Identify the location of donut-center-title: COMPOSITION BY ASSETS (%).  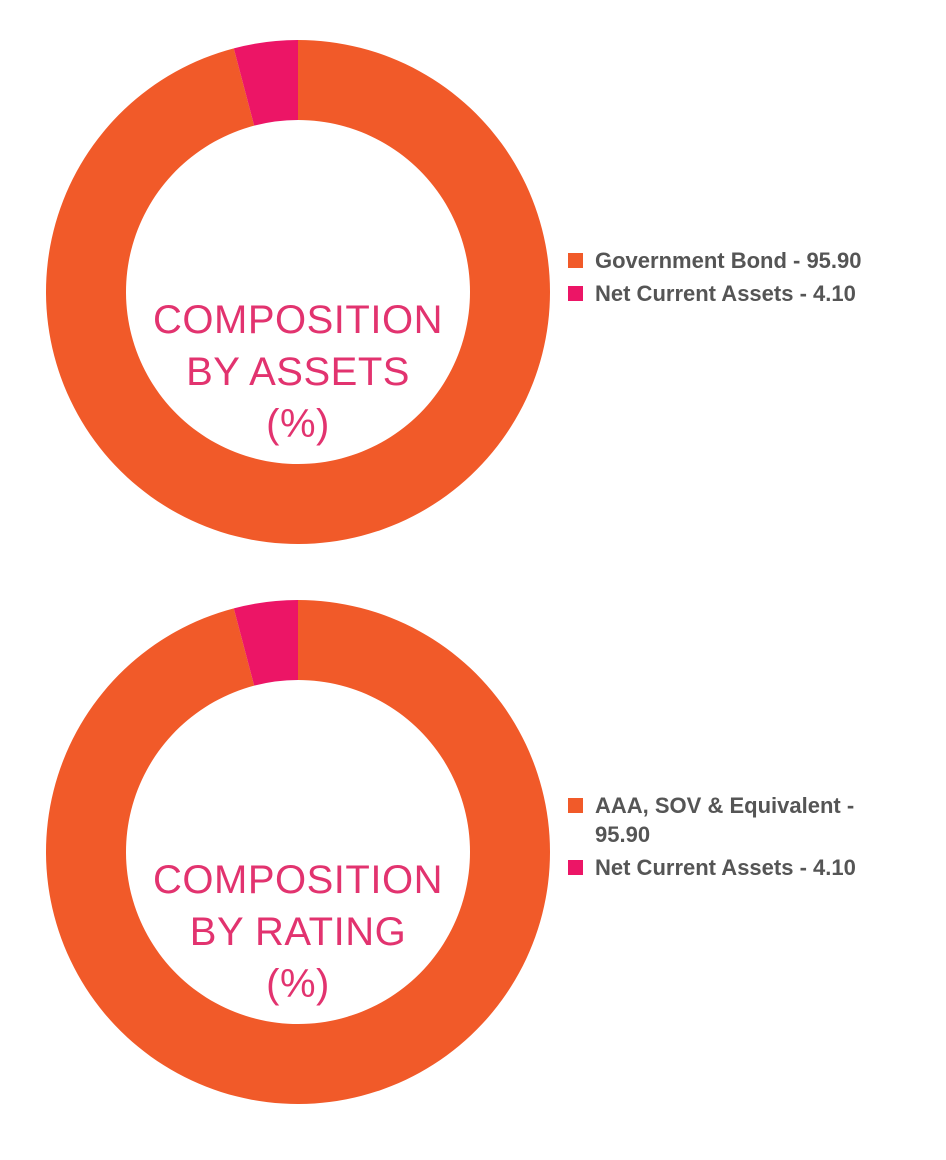
(298, 372).